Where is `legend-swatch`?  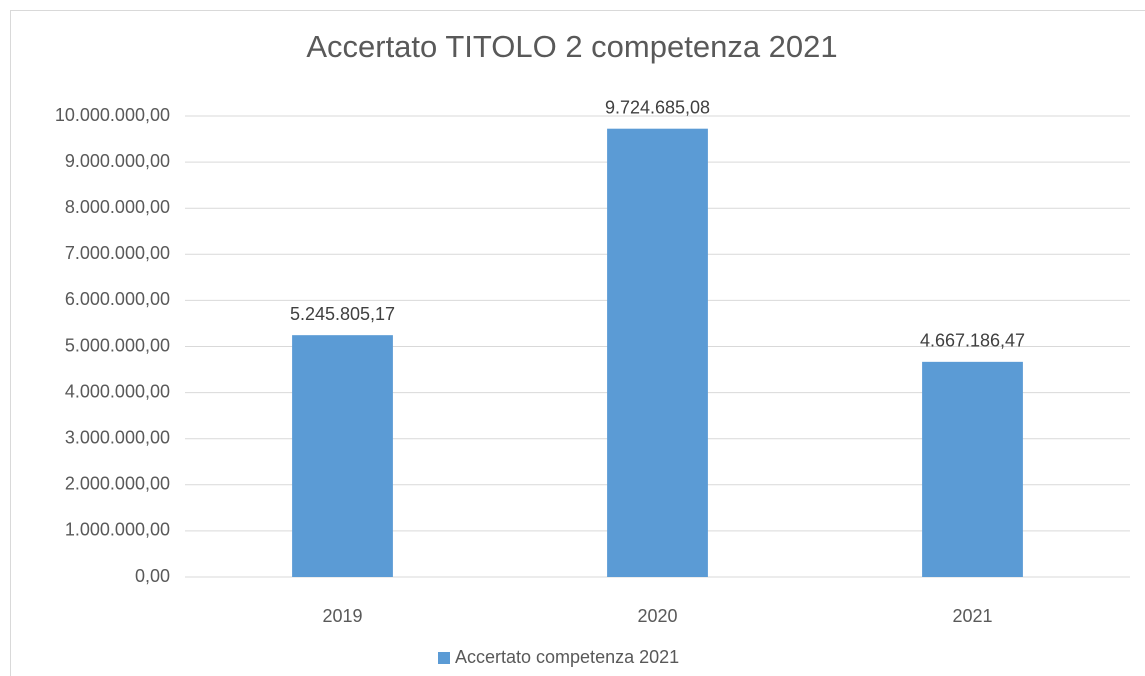
legend-swatch is located at coordinates (444, 658).